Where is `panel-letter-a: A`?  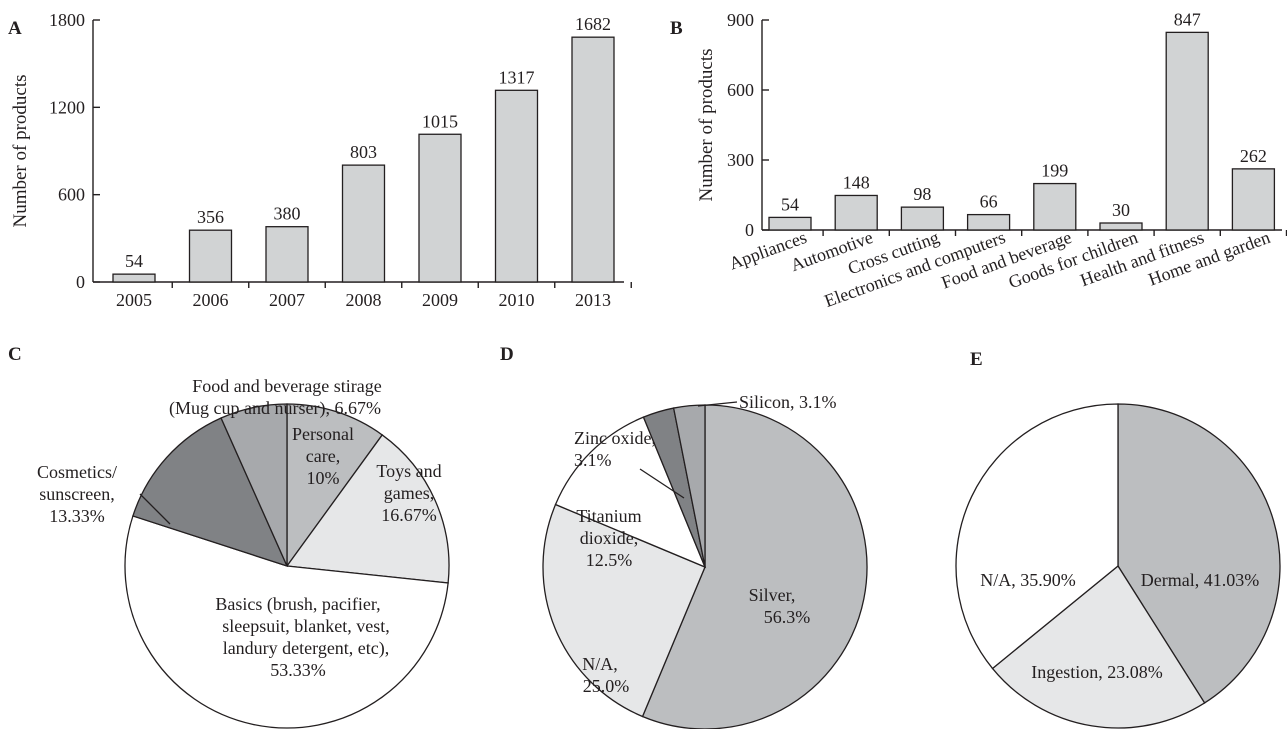
panel-letter-a: A is located at coordinates (15, 28).